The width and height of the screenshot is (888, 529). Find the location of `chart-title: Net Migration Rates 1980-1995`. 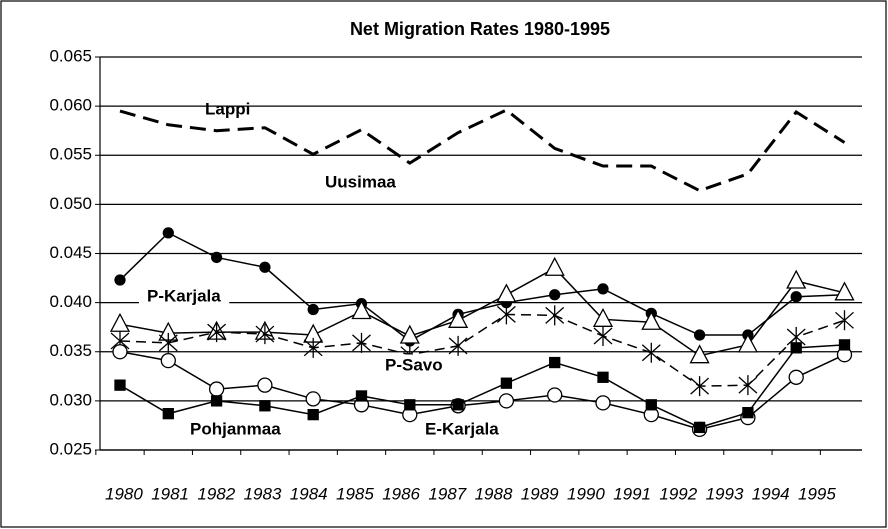

chart-title: Net Migration Rates 1980-1995 is located at coordinates (480, 29).